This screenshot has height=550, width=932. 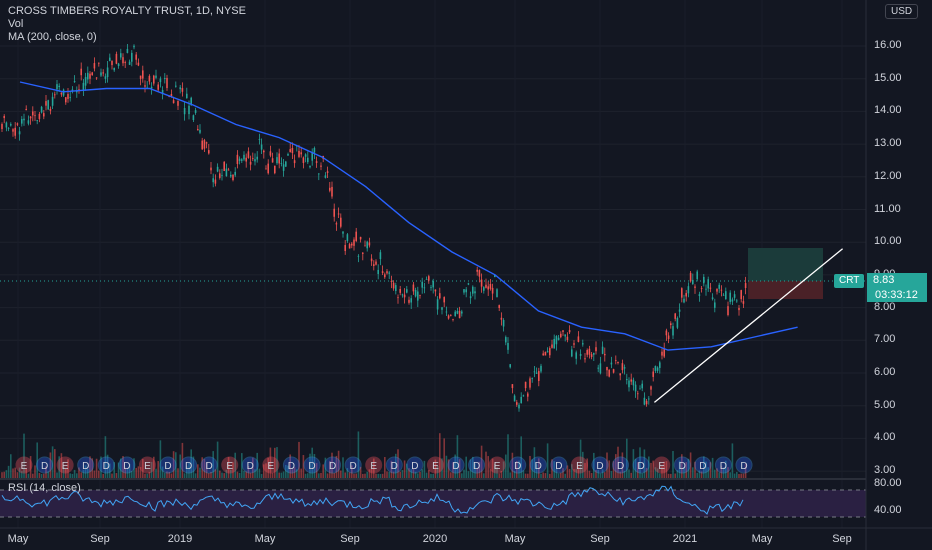 What do you see at coordinates (265, 539) in the screenshot?
I see `time-tick-label: May` at bounding box center [265, 539].